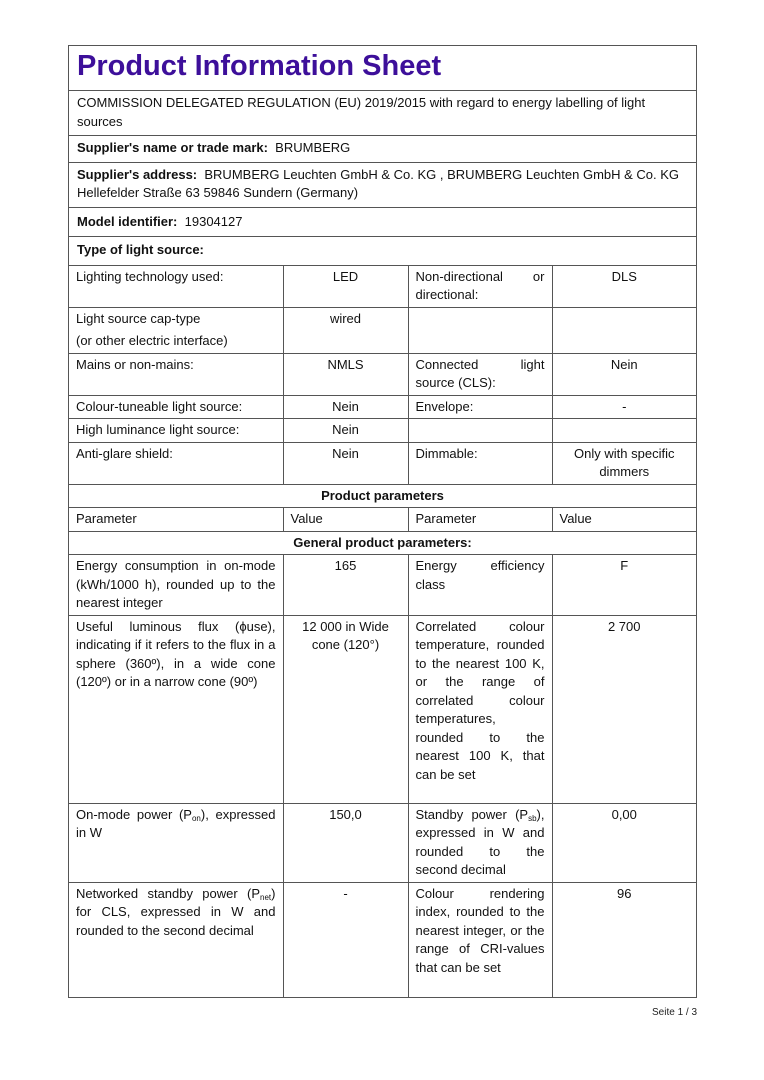 Image resolution: width=764 pixels, height=1080 pixels. I want to click on model-identifier: Model identifier: 19304127, so click(382, 222).